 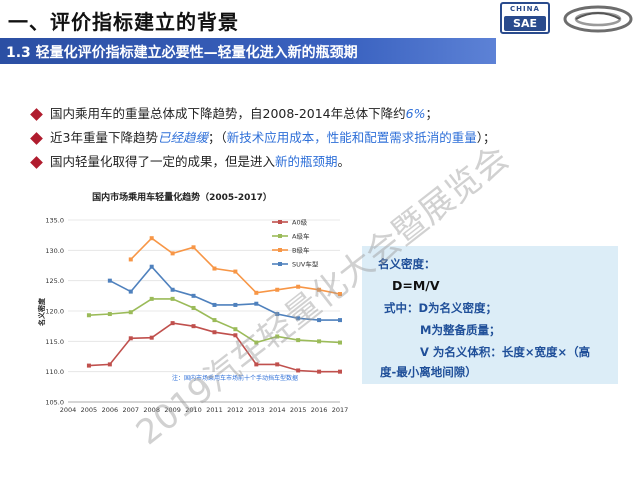 What do you see at coordinates (300, 222) in the screenshot?
I see `legend-label: A0级` at bounding box center [300, 222].